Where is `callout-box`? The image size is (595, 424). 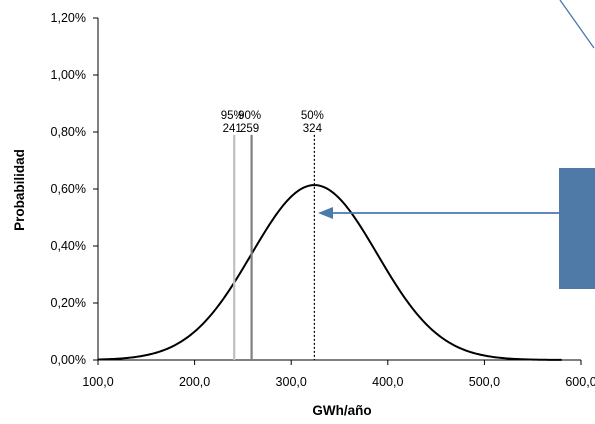
callout-box is located at coordinates (577, 228).